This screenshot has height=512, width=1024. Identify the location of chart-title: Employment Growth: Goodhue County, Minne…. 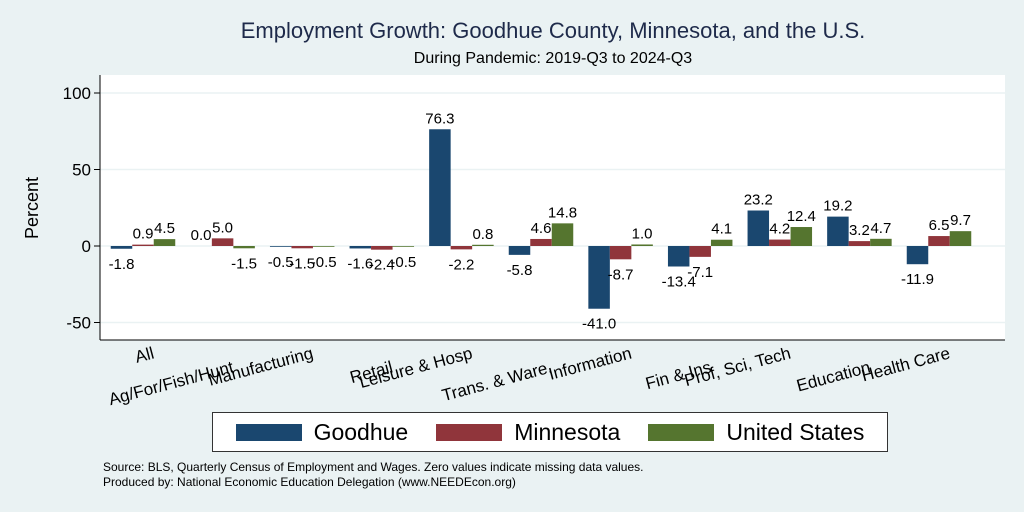
(553, 30).